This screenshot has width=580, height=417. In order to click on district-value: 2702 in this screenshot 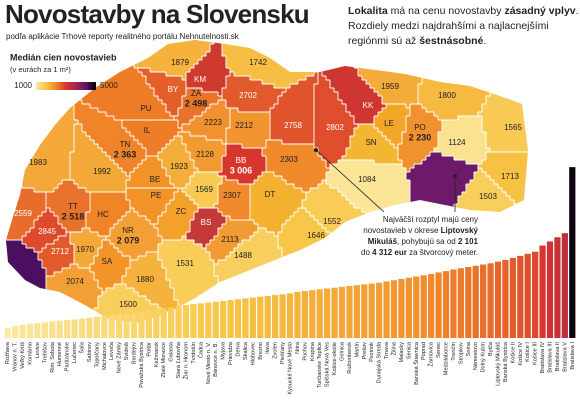, I will do `click(248, 95)`.